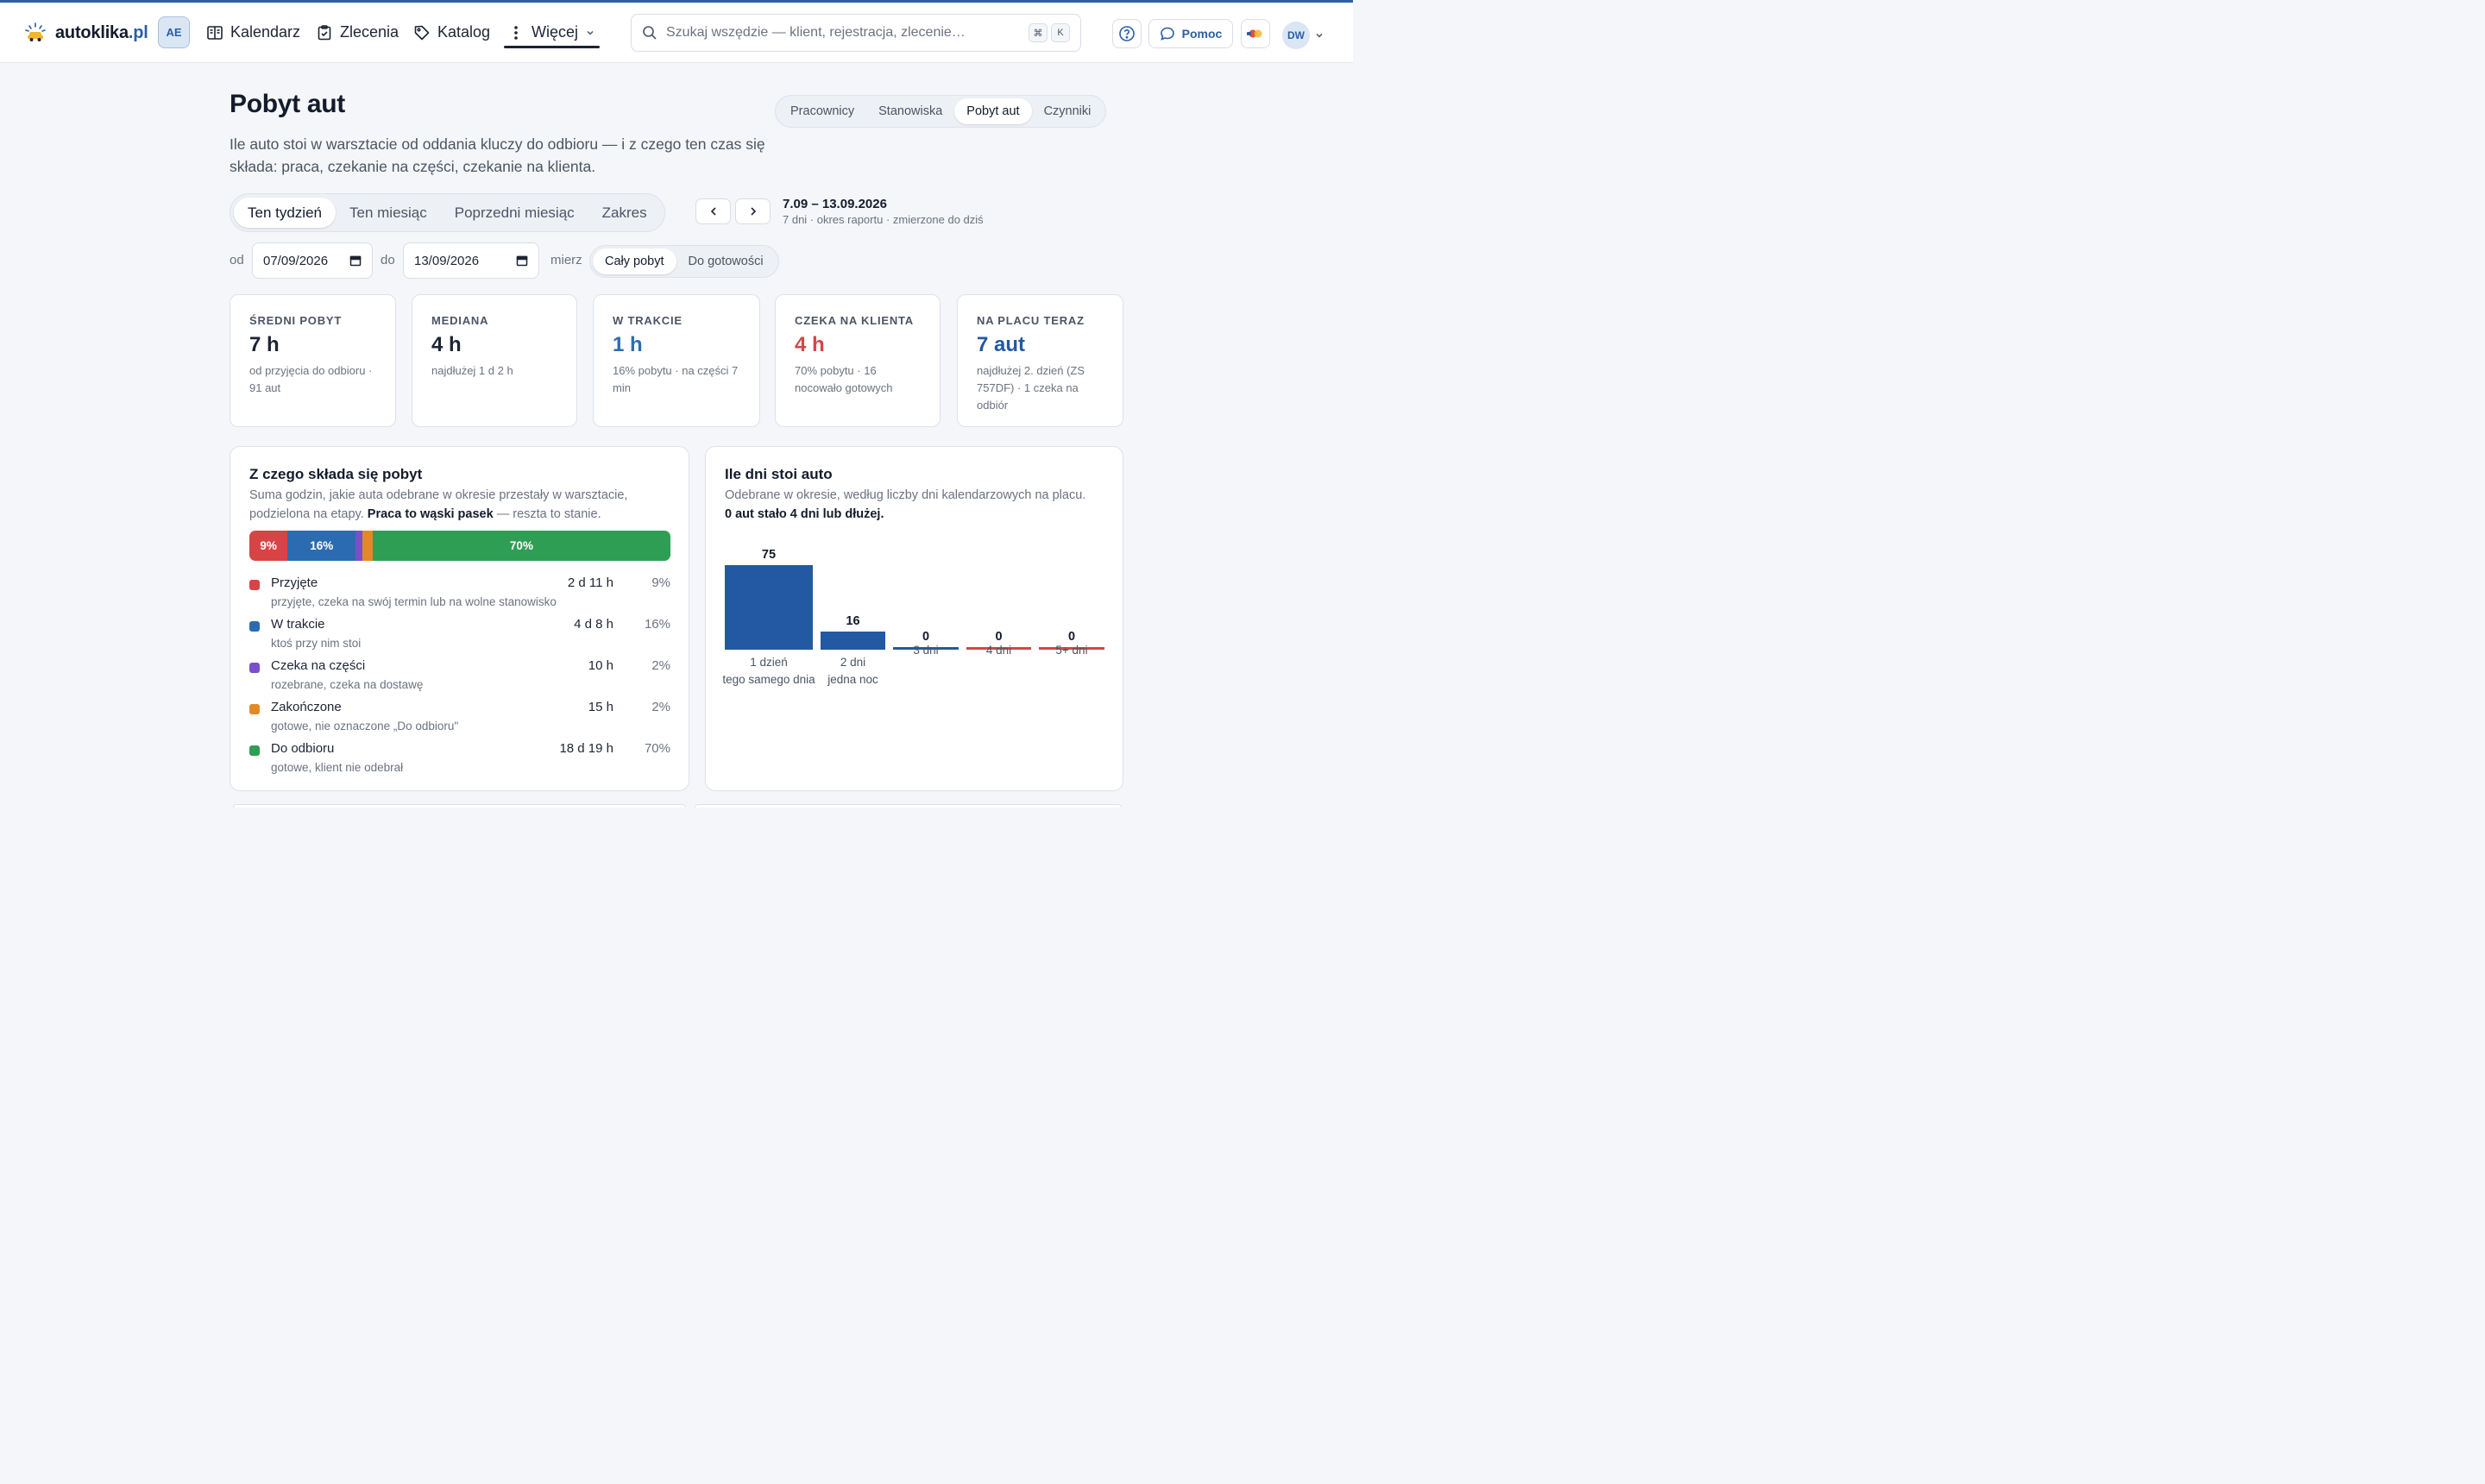 This screenshot has height=1484, width=2485. What do you see at coordinates (237, 260) in the screenshot?
I see `from-label: od` at bounding box center [237, 260].